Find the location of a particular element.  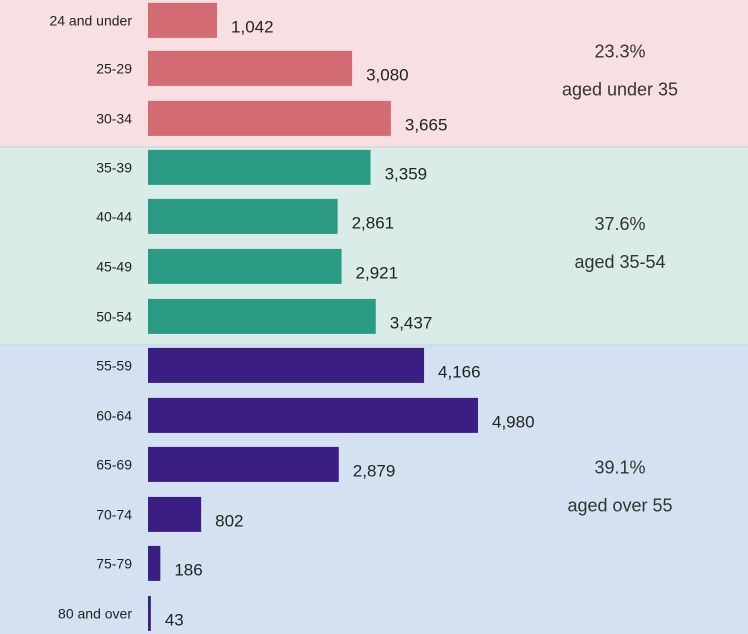

category-label: 75-79 is located at coordinates (114, 563).